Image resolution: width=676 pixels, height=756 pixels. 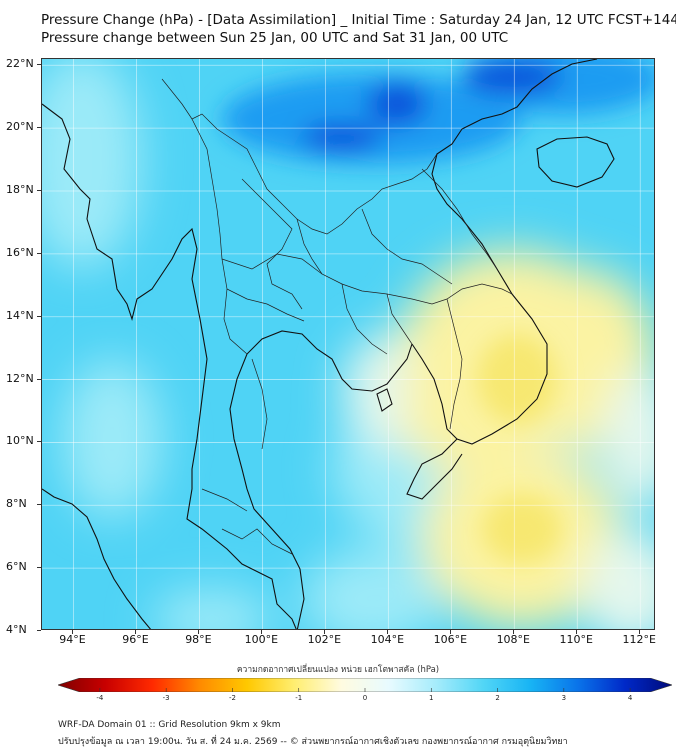 What do you see at coordinates (72, 639) in the screenshot?
I see `longitude-tick-label: 94°E` at bounding box center [72, 639].